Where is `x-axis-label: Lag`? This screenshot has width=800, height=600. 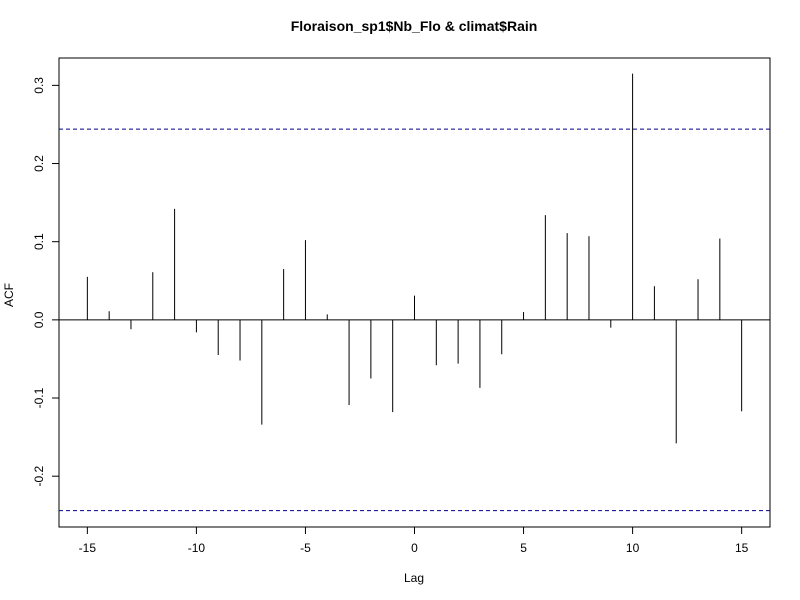
x-axis-label: Lag is located at coordinates (414, 578).